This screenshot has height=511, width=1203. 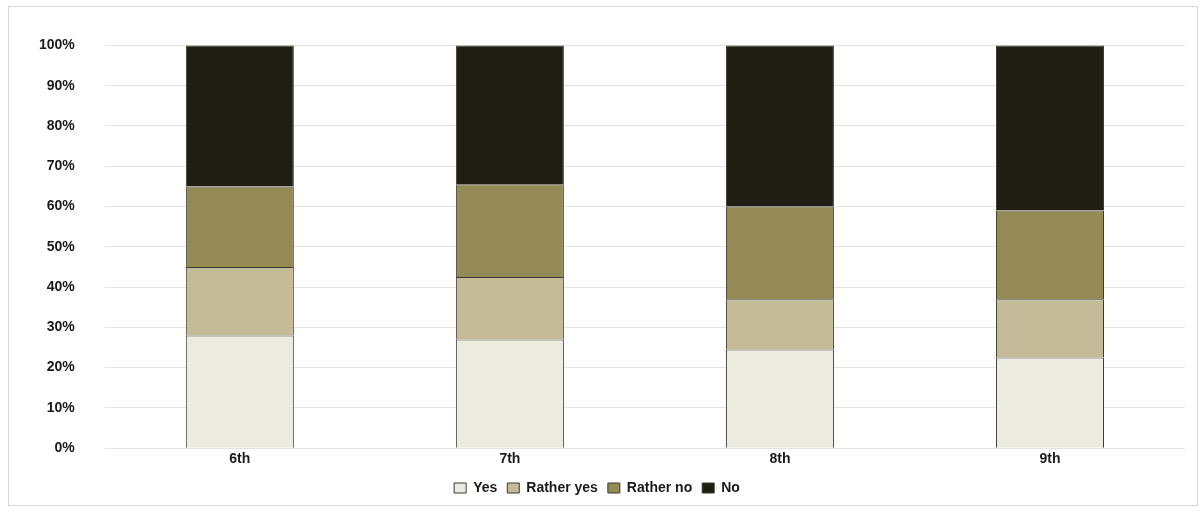 I want to click on y-tick-label: 40%, so click(x=61, y=285).